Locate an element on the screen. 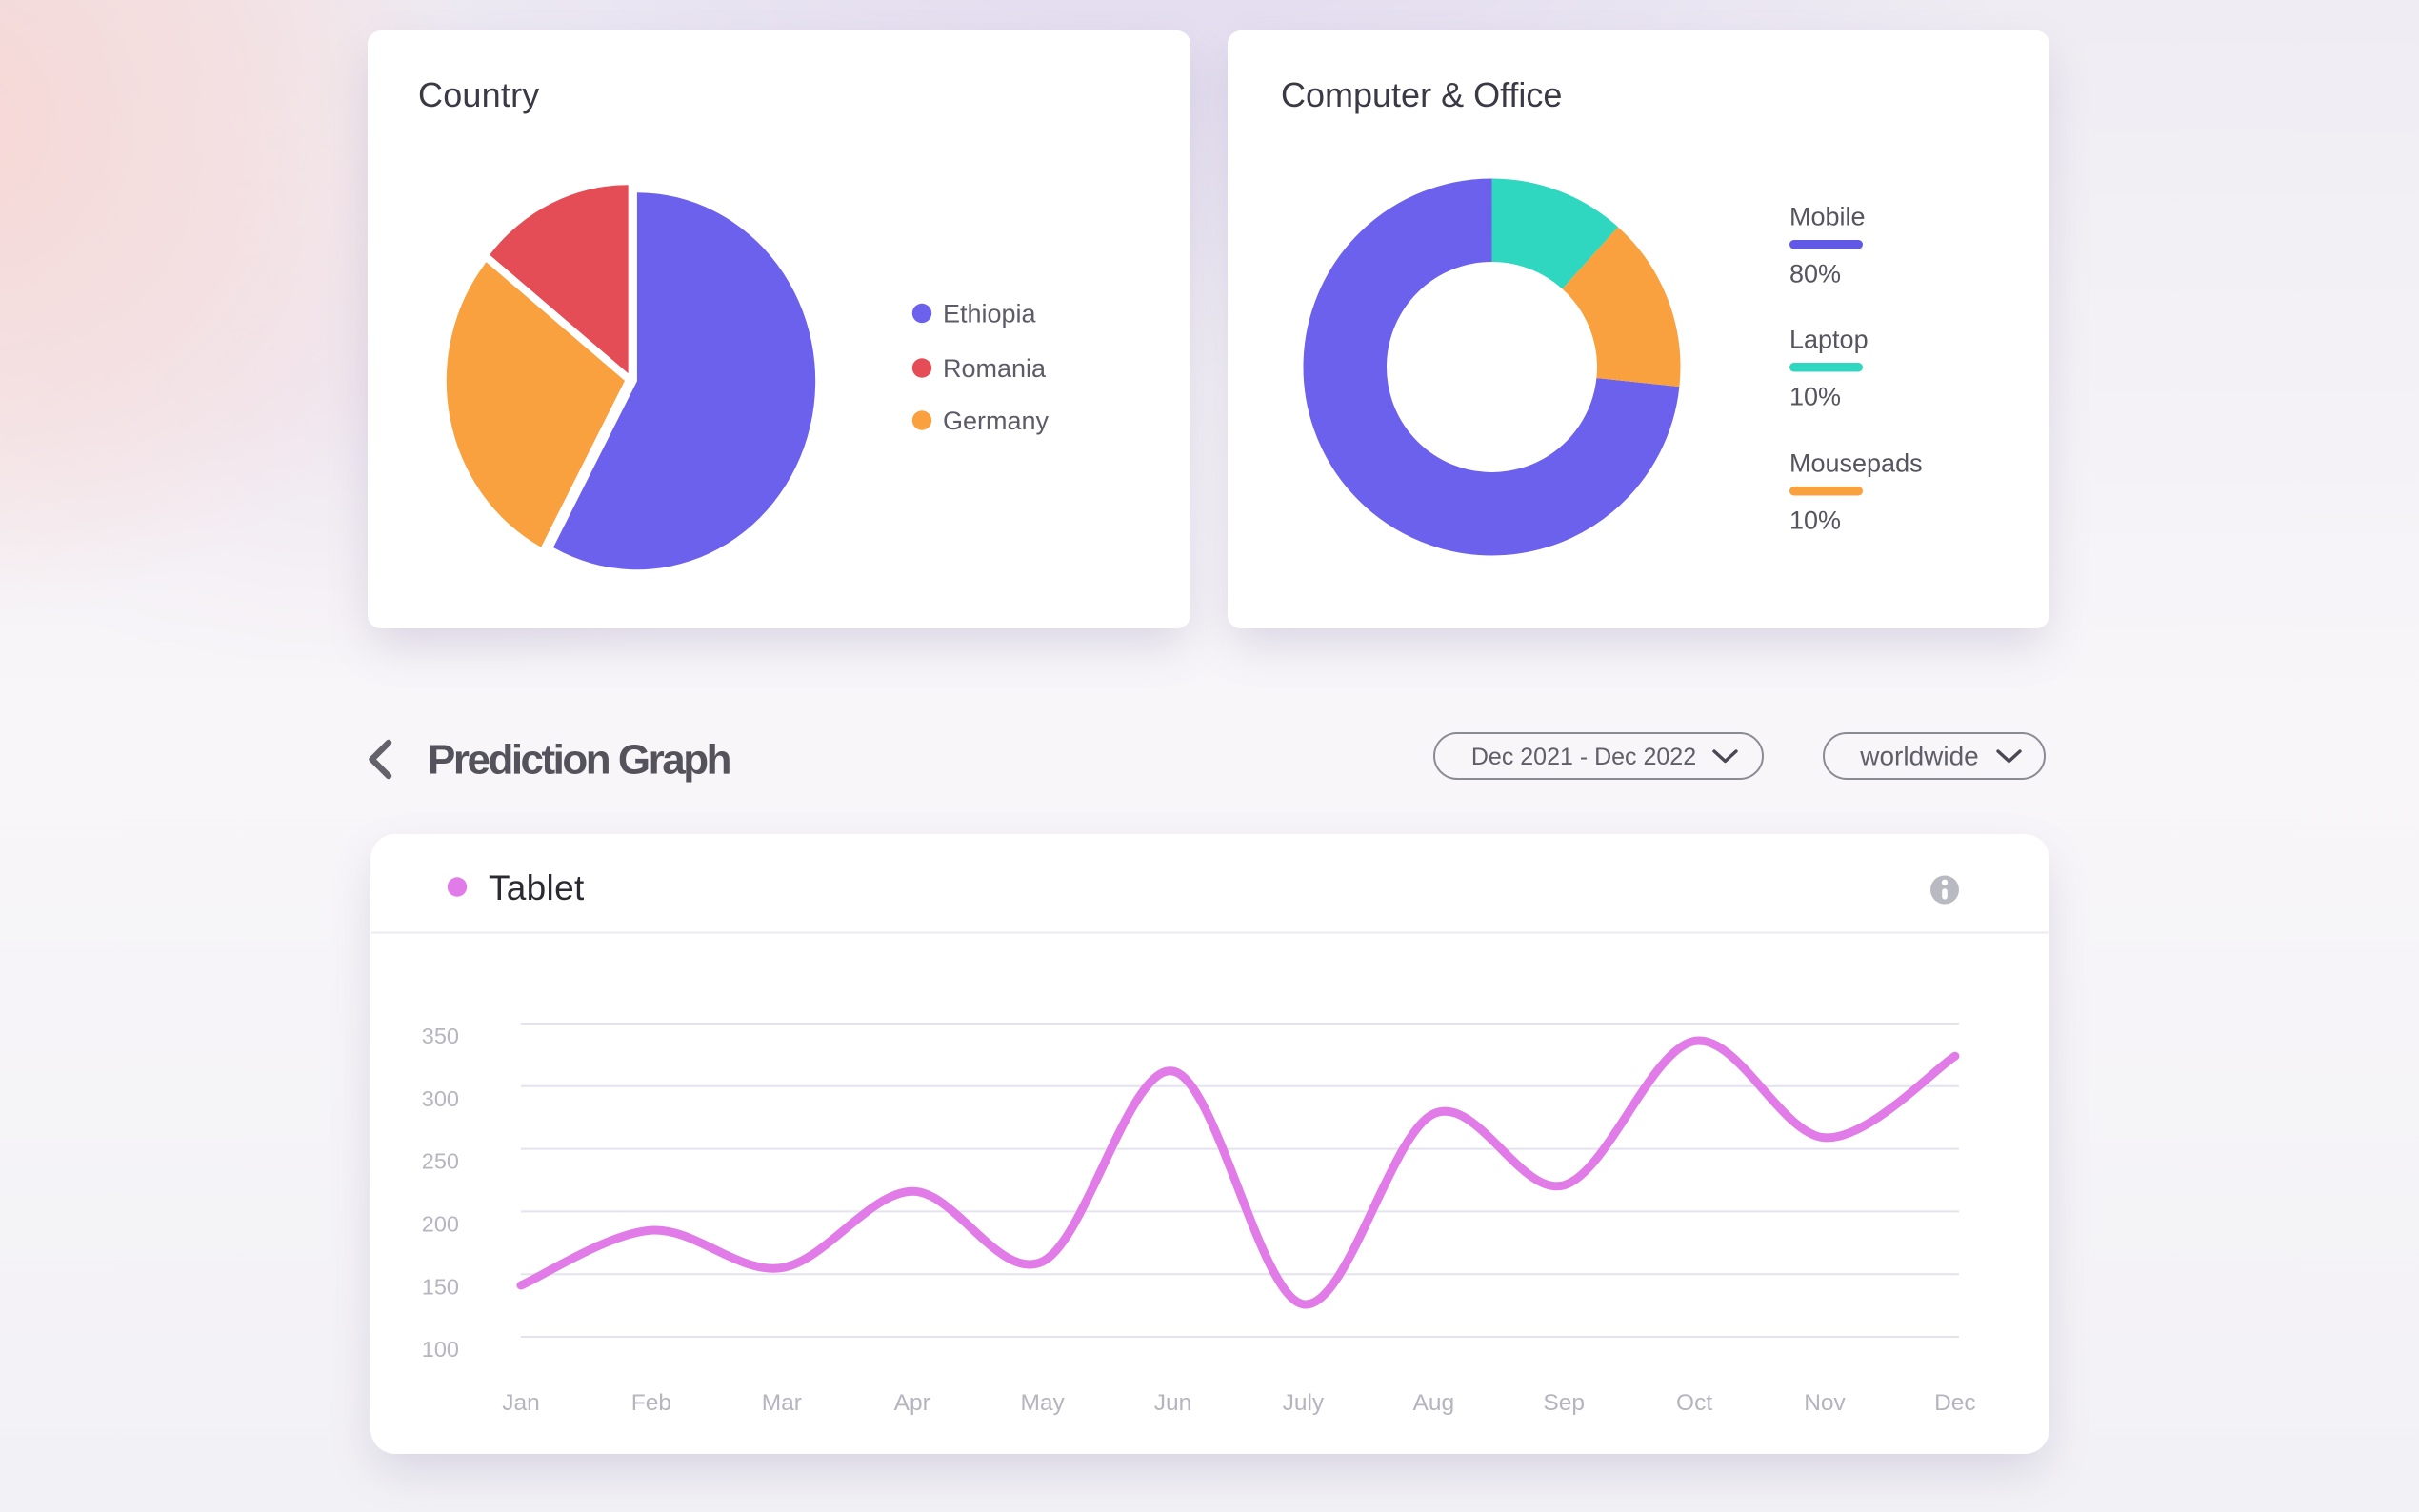 The height and width of the screenshot is (1512, 2419). svg-text: 150 is located at coordinates (440, 1286).